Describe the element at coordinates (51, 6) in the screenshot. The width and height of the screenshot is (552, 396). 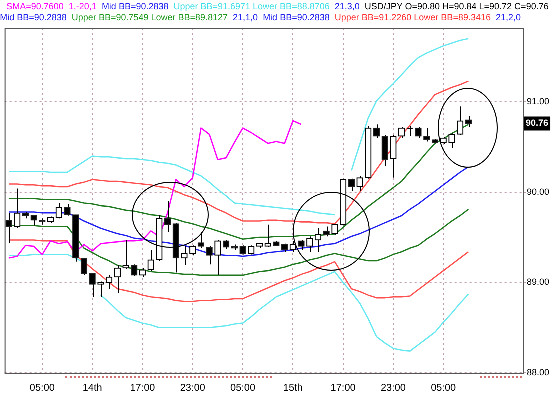
I see `text: SMA=90.7600 1,-20,1` at that location.